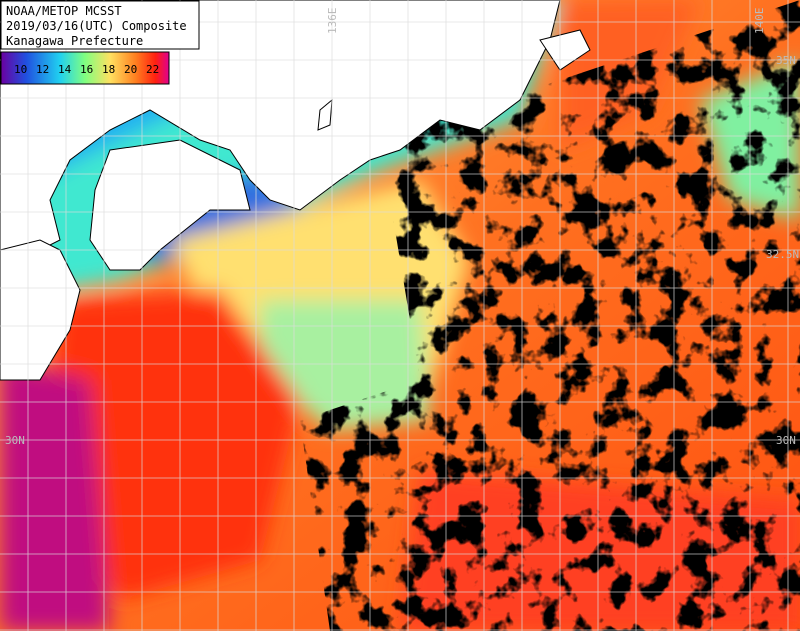 This screenshot has height=631, width=800. I want to click on lon-label: 140E, so click(759, 21).